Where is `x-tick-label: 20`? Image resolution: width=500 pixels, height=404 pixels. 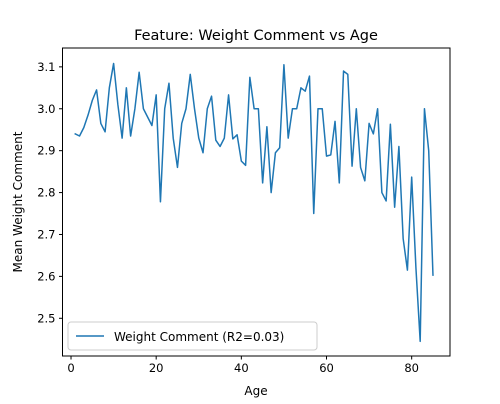
x-tick-label: 20 is located at coordinates (156, 368).